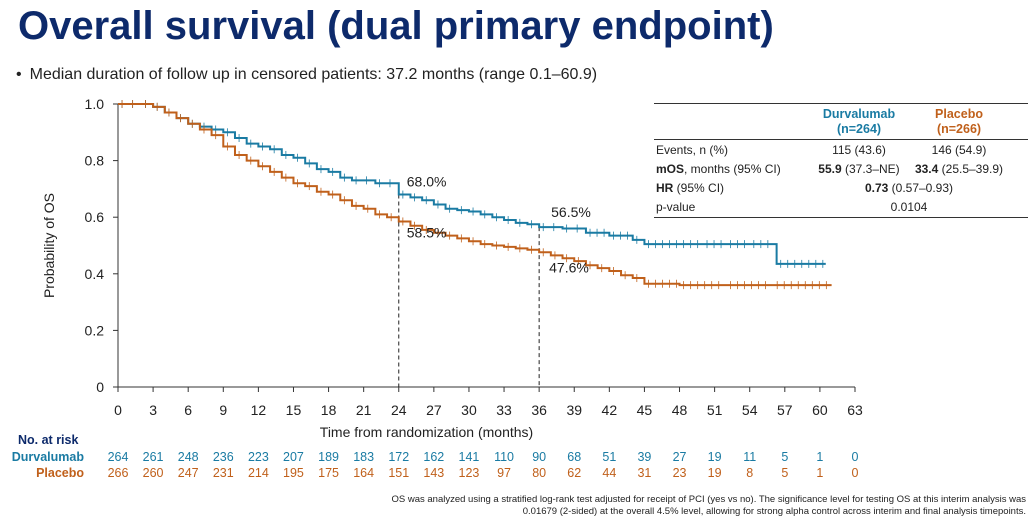 The width and height of the screenshot is (1032, 519). What do you see at coordinates (574, 457) in the screenshot?
I see `risk-cell: 68` at bounding box center [574, 457].